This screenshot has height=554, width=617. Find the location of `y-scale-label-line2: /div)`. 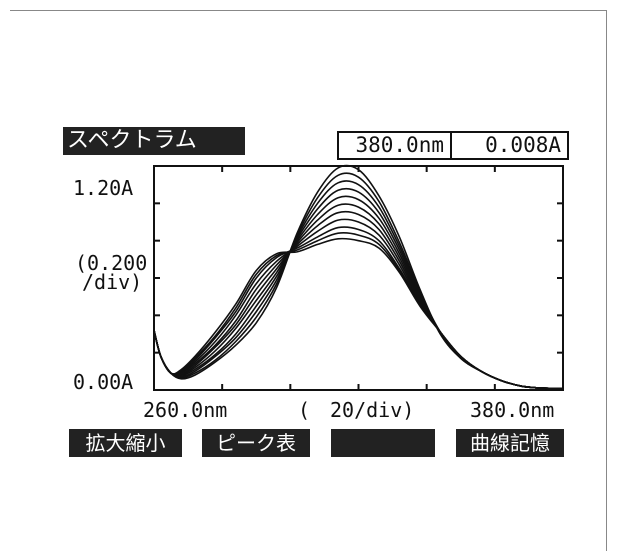

y-scale-label-line2: /div) is located at coordinates (112, 282).